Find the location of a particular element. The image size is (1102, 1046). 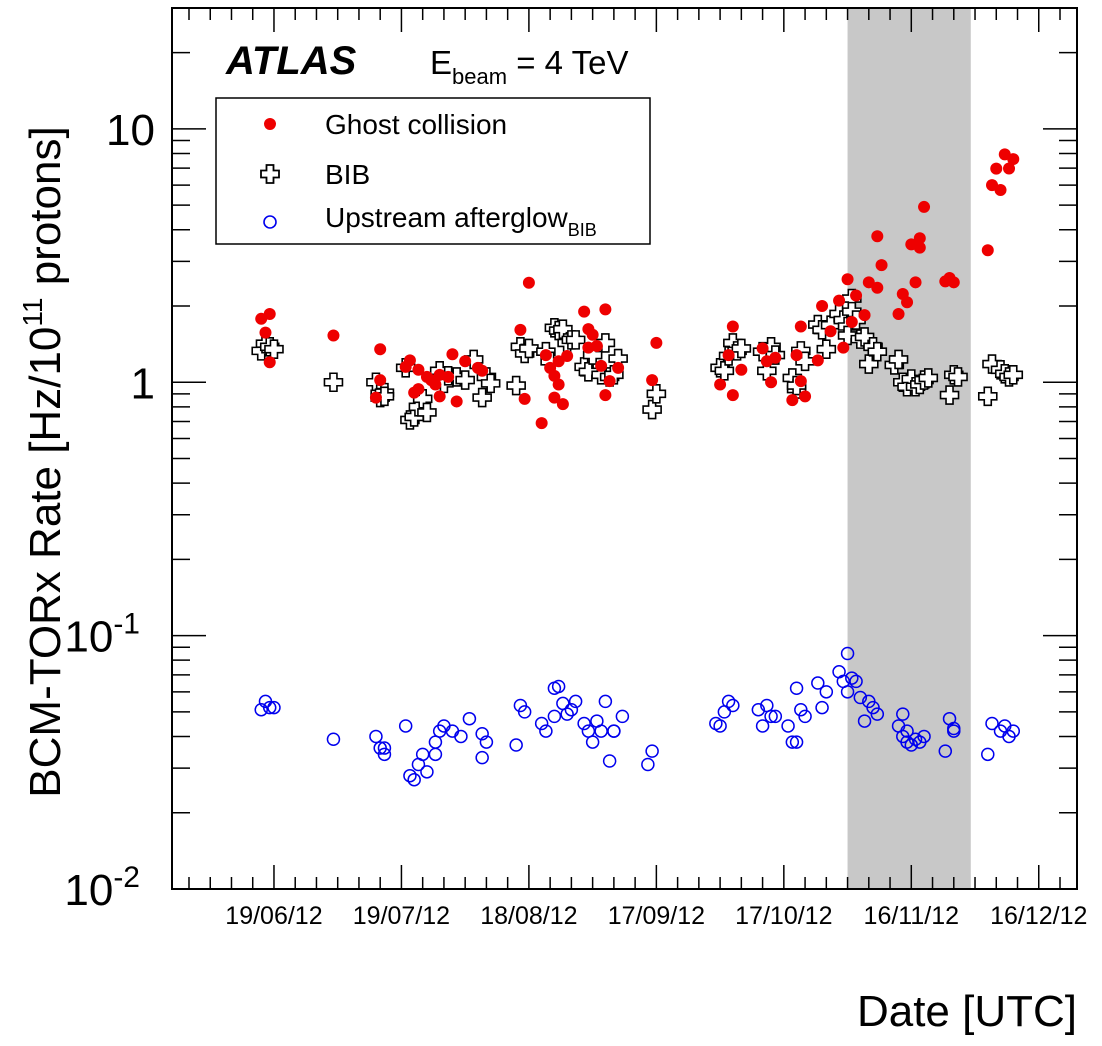

y-axis-title-tail: protons] is located at coordinates (45, 211).